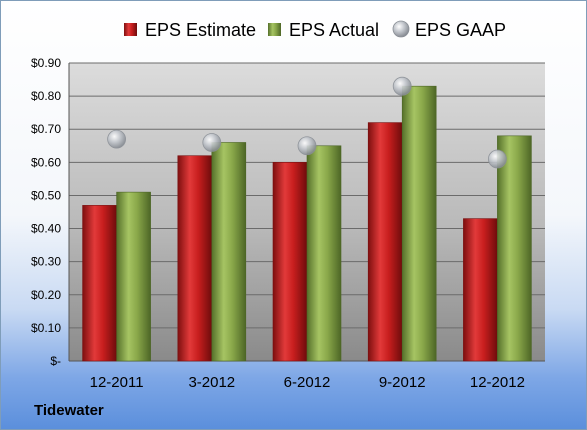 This screenshot has height=430, width=587. What do you see at coordinates (117, 382) in the screenshot?
I see `x-category-label: 12-2011` at bounding box center [117, 382].